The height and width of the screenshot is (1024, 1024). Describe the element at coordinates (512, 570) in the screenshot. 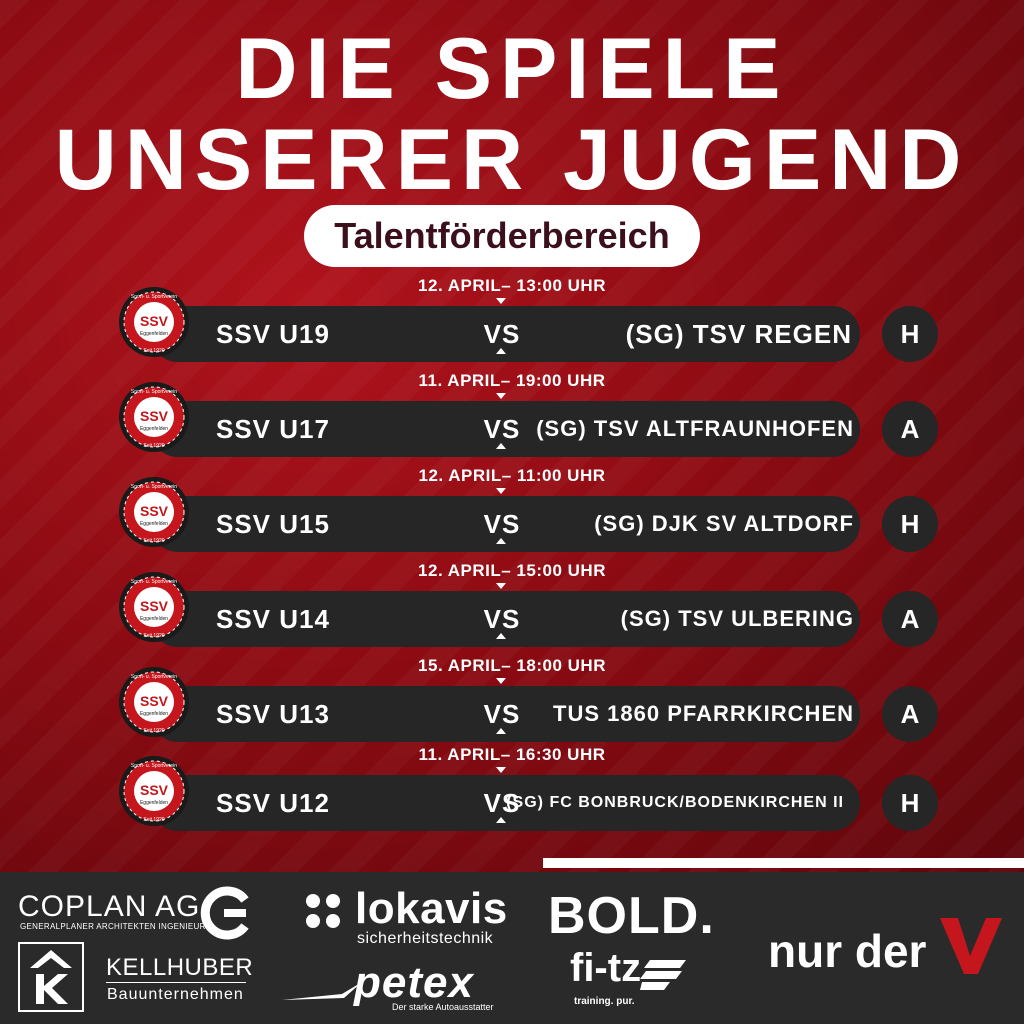

I see `match-date: 12. APRIL– 15:00 UHR` at that location.